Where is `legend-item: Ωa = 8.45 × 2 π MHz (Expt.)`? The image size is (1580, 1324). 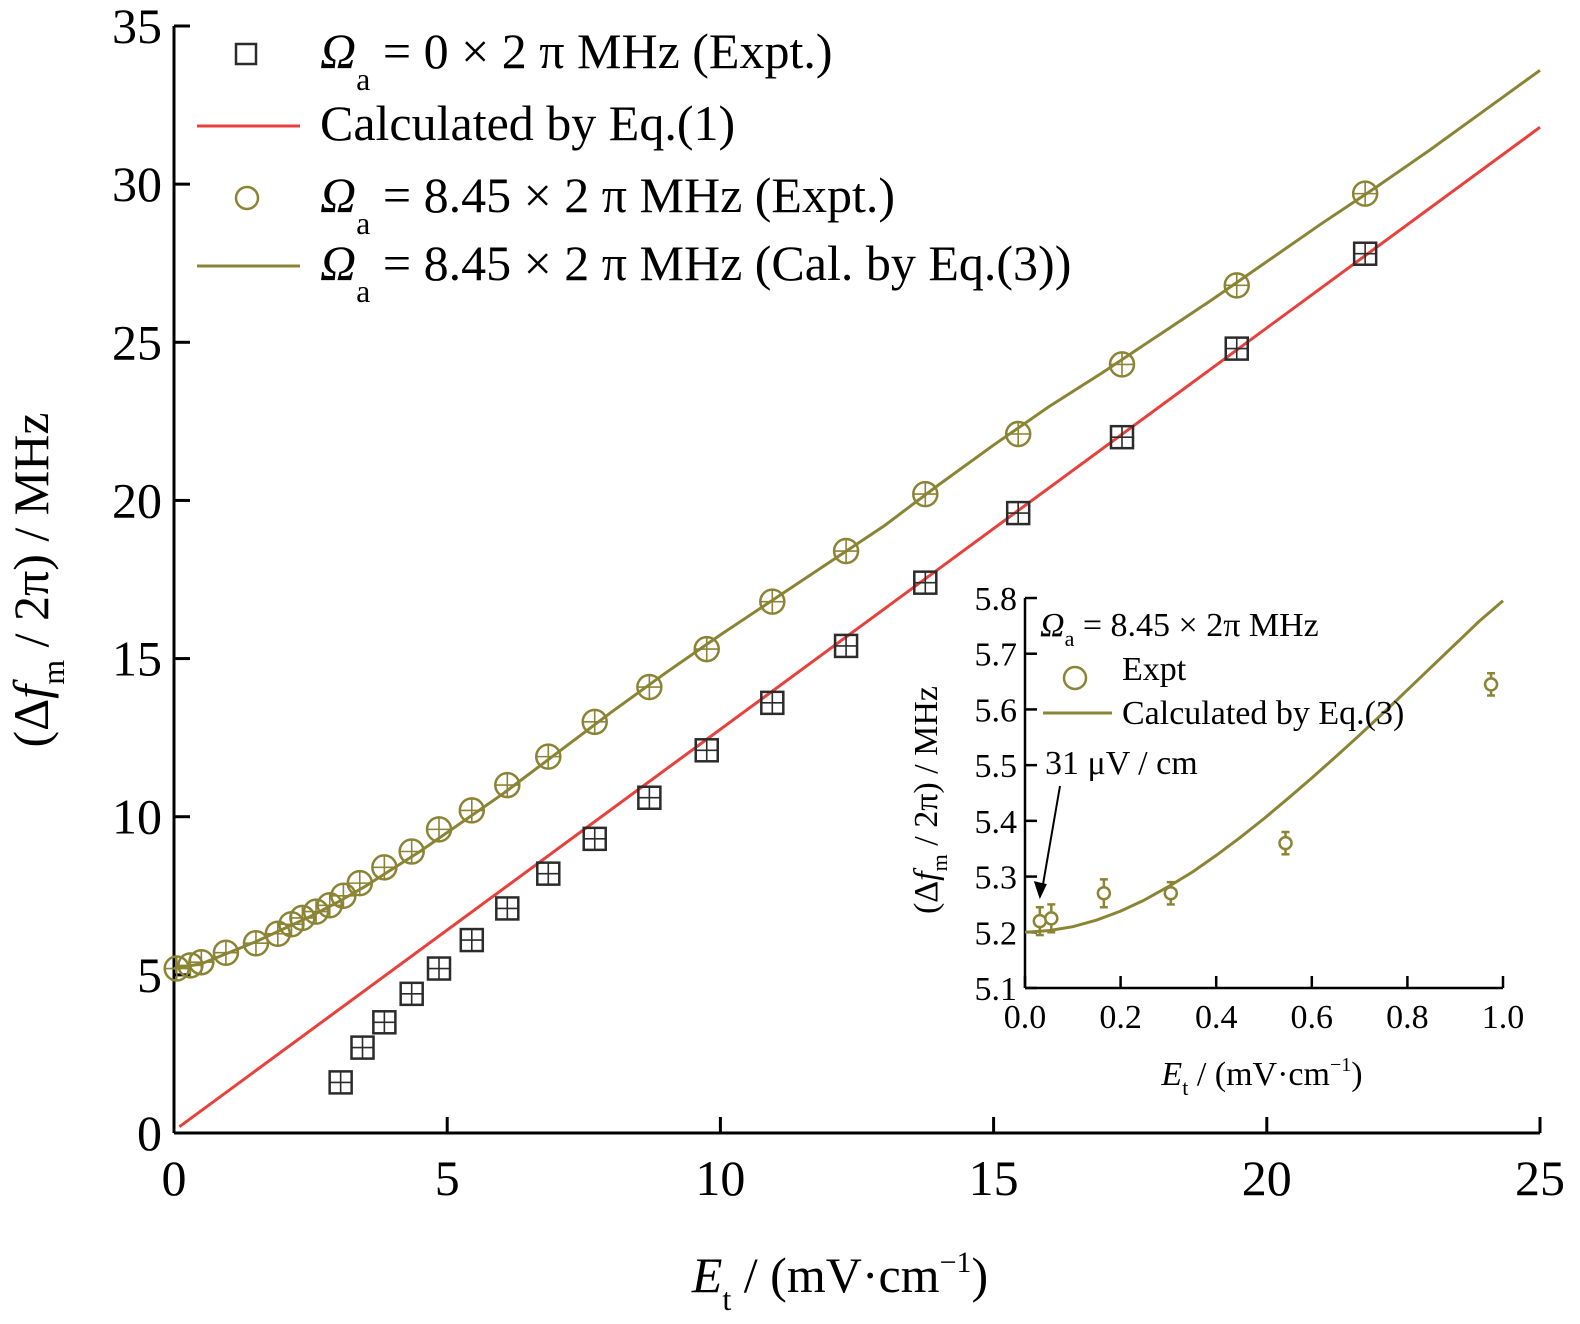
legend-item: Ωa = 8.45 × 2 π MHz (Expt.) is located at coordinates (564, 204).